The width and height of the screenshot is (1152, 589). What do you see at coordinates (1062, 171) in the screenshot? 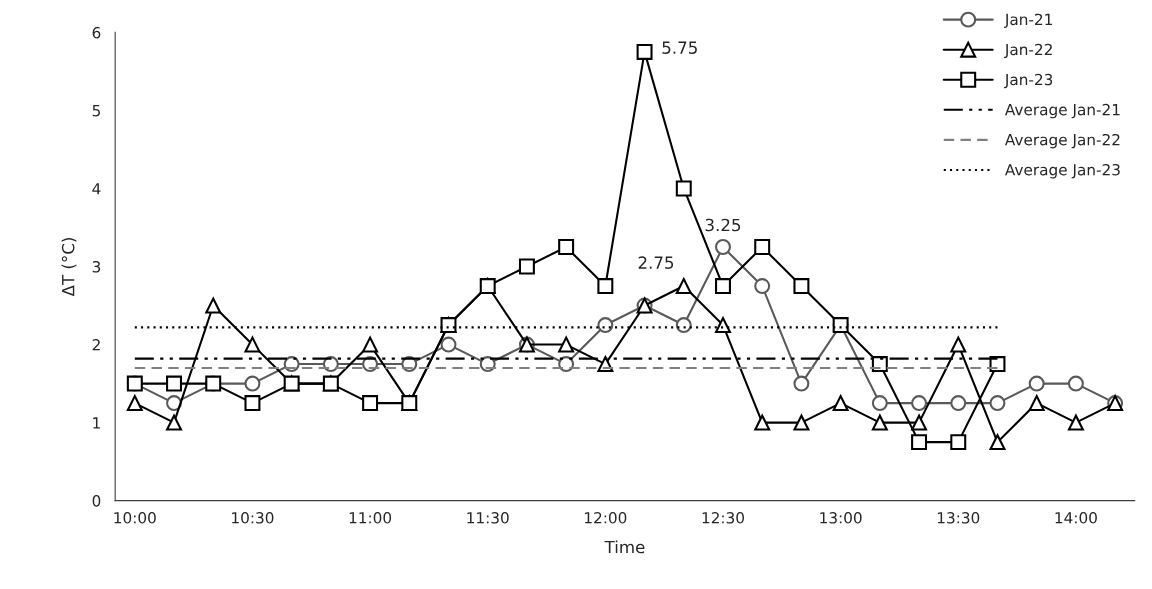
I see `legend-label: Average Jan-23` at bounding box center [1062, 171].